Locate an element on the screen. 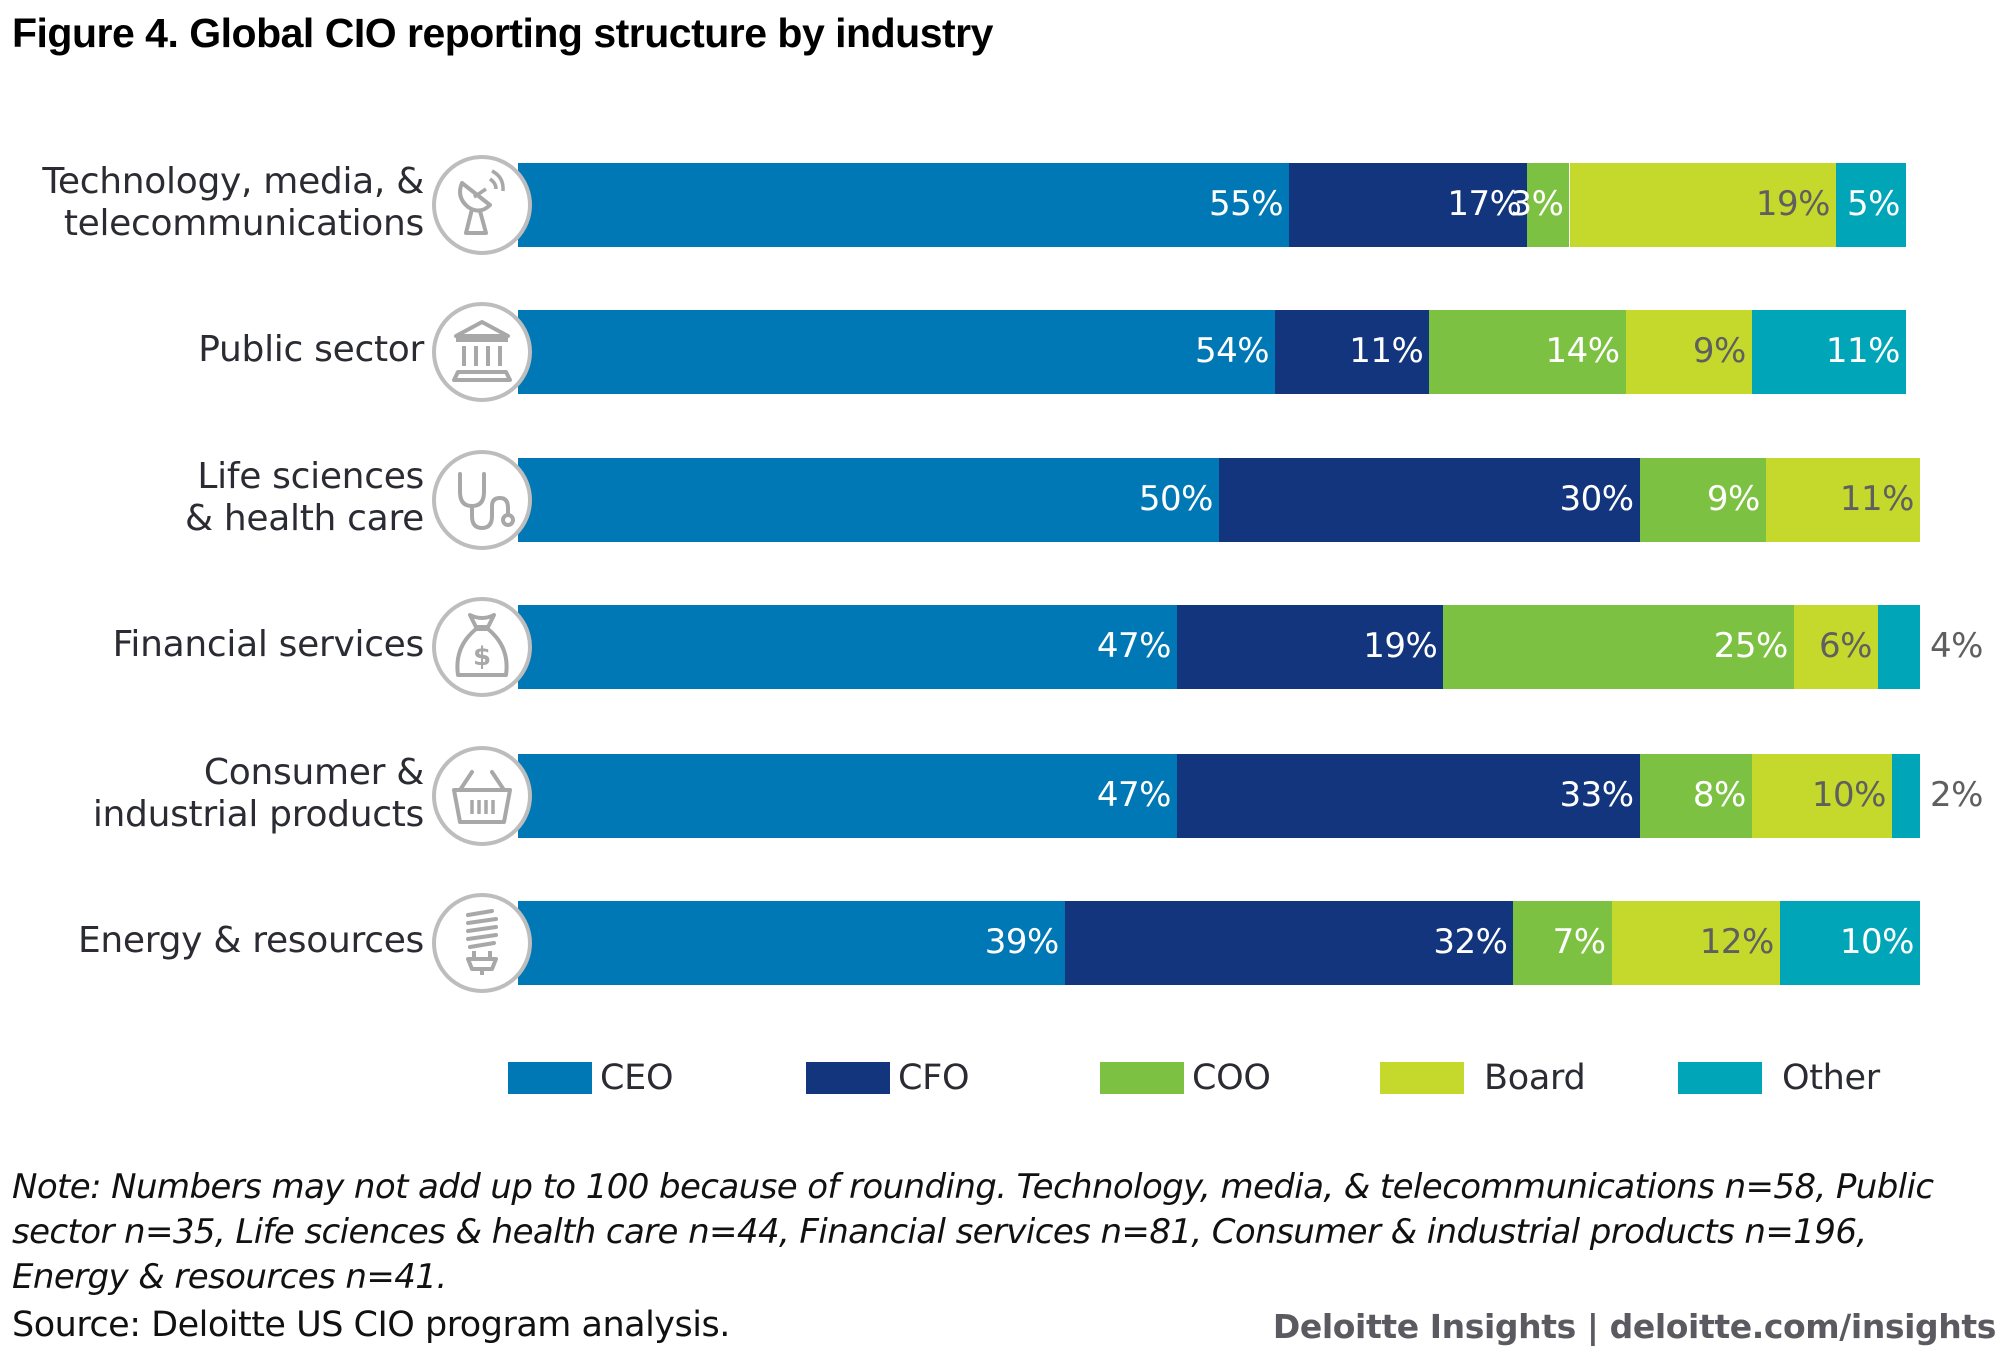  category-label-line: Life sciences is located at coordinates (310, 476).